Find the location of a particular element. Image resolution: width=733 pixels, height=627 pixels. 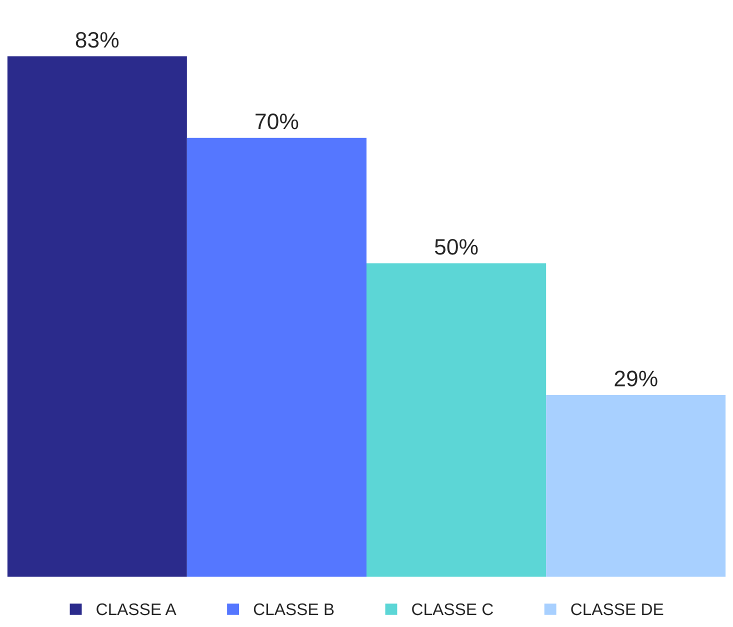

legend-label: CLASSE A is located at coordinates (136, 609).